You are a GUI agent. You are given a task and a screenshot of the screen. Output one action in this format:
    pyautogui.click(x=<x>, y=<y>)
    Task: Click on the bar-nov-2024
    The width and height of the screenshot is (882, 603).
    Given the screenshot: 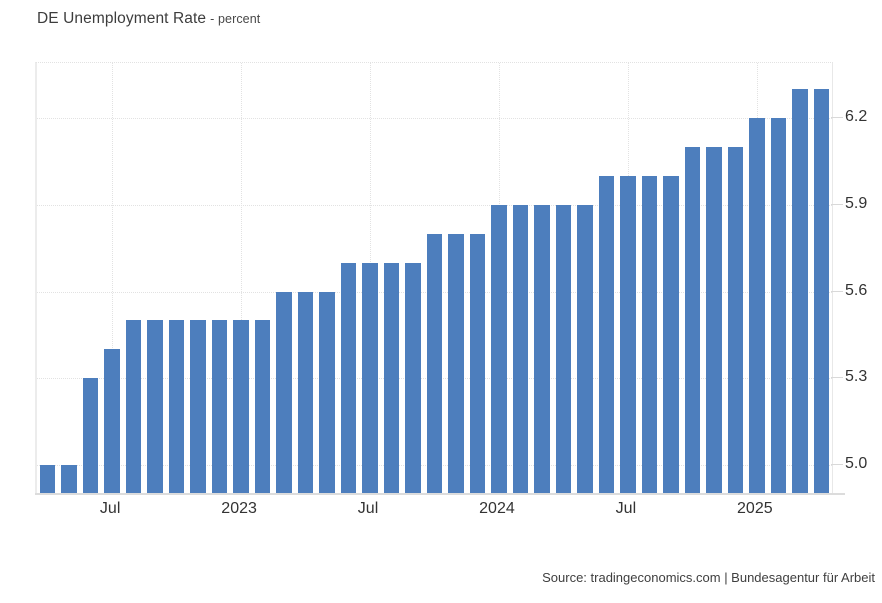 What is the action you would take?
    pyautogui.click(x=714, y=320)
    